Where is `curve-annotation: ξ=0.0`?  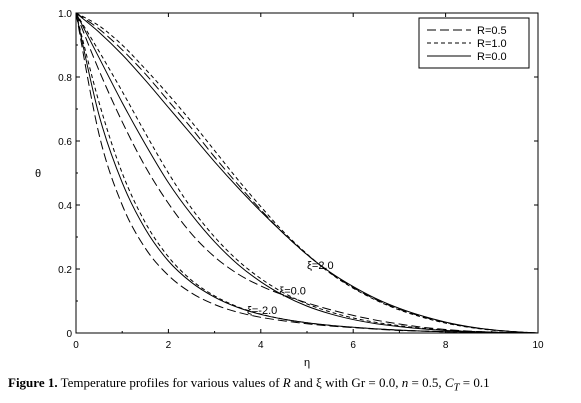
curve-annotation: ξ=0.0 is located at coordinates (292, 292).